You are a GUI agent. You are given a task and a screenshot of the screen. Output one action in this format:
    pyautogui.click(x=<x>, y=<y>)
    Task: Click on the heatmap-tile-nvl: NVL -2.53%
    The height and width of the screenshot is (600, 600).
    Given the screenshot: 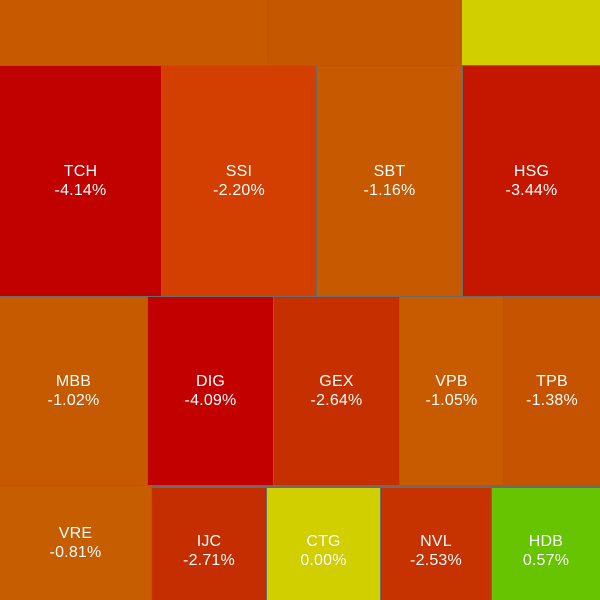 What is the action you would take?
    pyautogui.click(x=436, y=544)
    